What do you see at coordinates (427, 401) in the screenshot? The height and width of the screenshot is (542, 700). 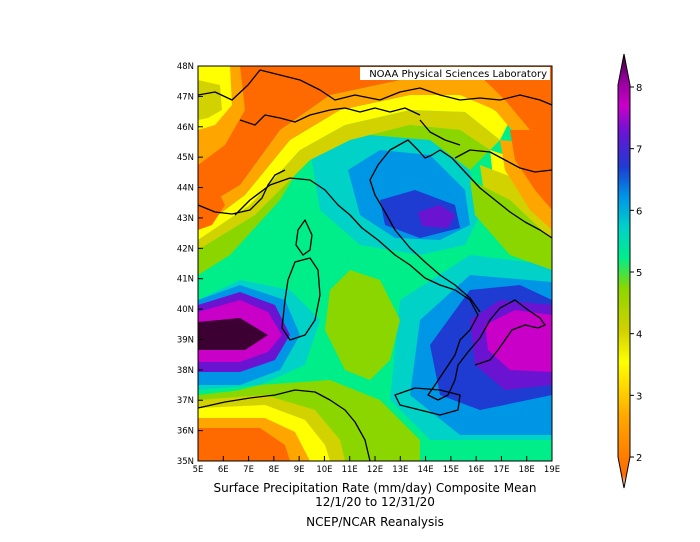 I see `coastline-sicily` at bounding box center [427, 401].